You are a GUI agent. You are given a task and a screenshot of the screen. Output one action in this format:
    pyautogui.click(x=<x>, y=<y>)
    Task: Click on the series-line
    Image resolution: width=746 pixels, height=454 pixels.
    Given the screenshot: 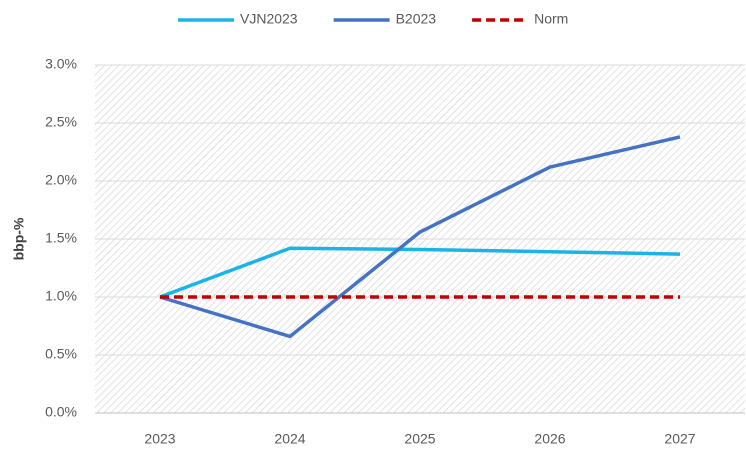 What is the action you would take?
    pyautogui.click(x=420, y=272)
    